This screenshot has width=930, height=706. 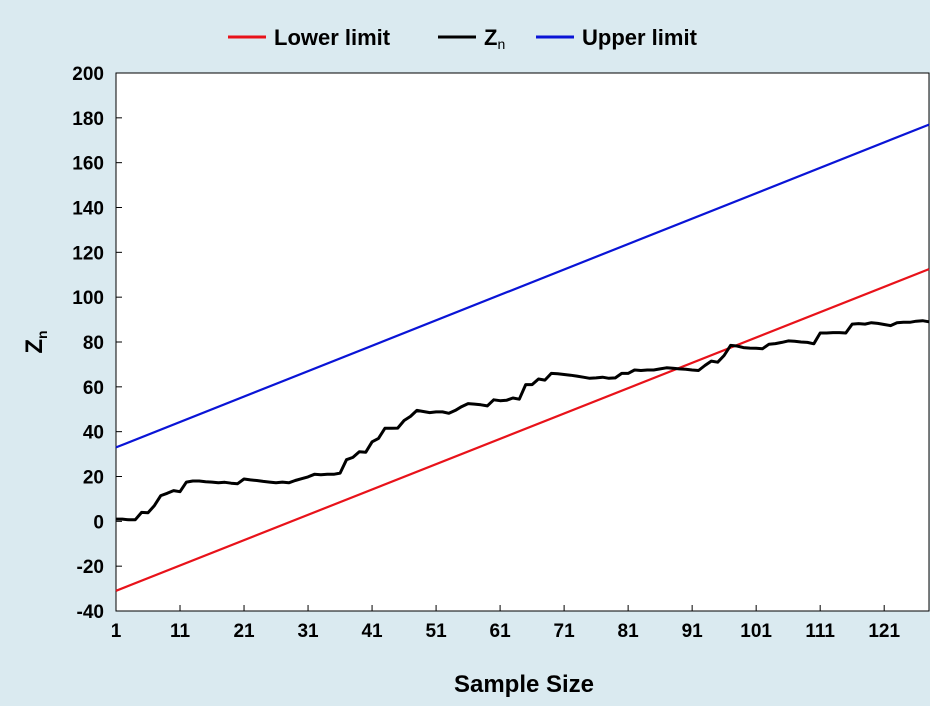 What do you see at coordinates (116, 631) in the screenshot?
I see `x-tick-label: 1` at bounding box center [116, 631].